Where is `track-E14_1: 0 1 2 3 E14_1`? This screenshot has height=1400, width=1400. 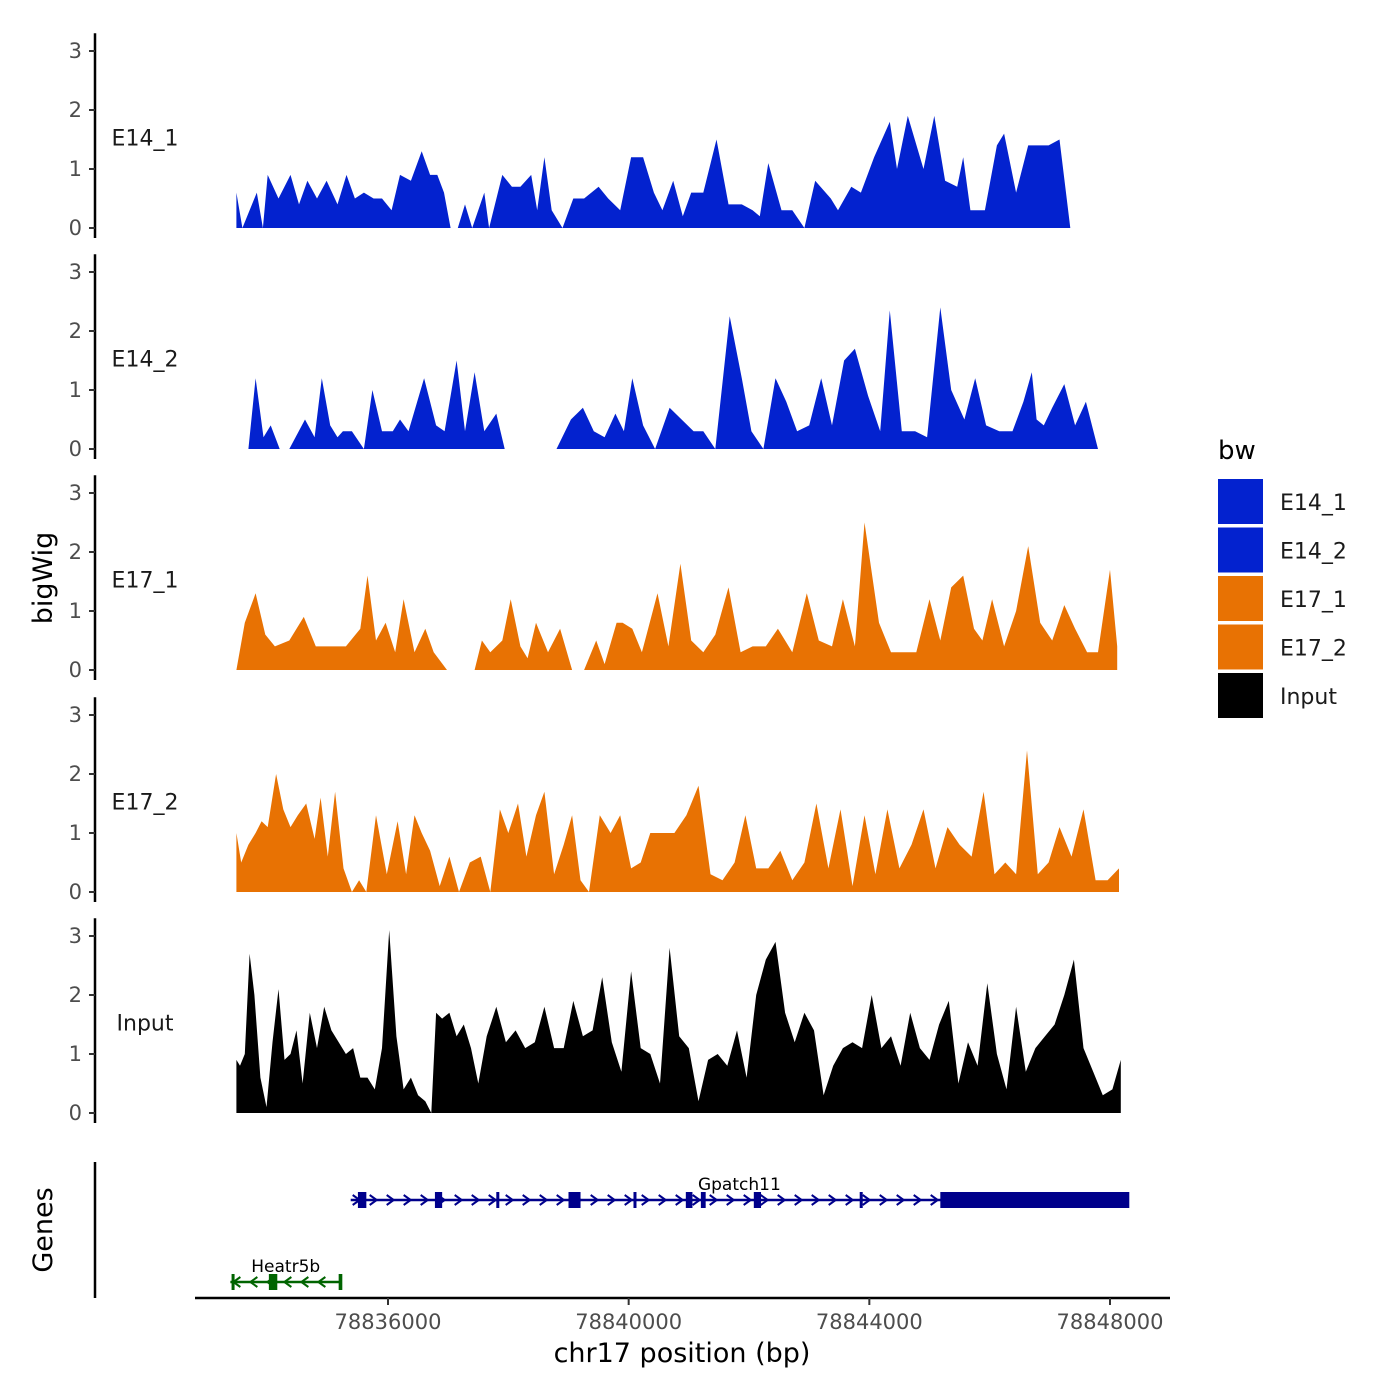
track-E14_1: 0 1 2 3 E14_1 is located at coordinates (593, 136).